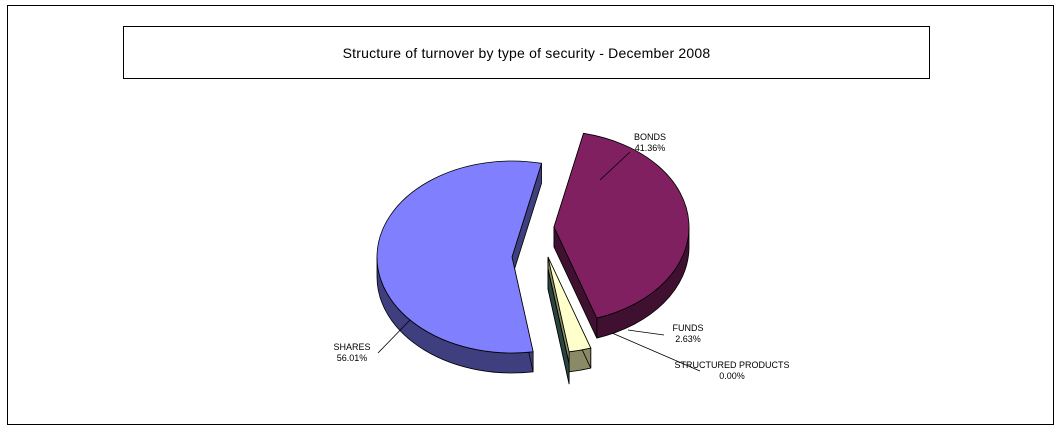 This screenshot has height=425, width=1060. What do you see at coordinates (352, 358) in the screenshot?
I see `slice-value-label: 56.01%` at bounding box center [352, 358].